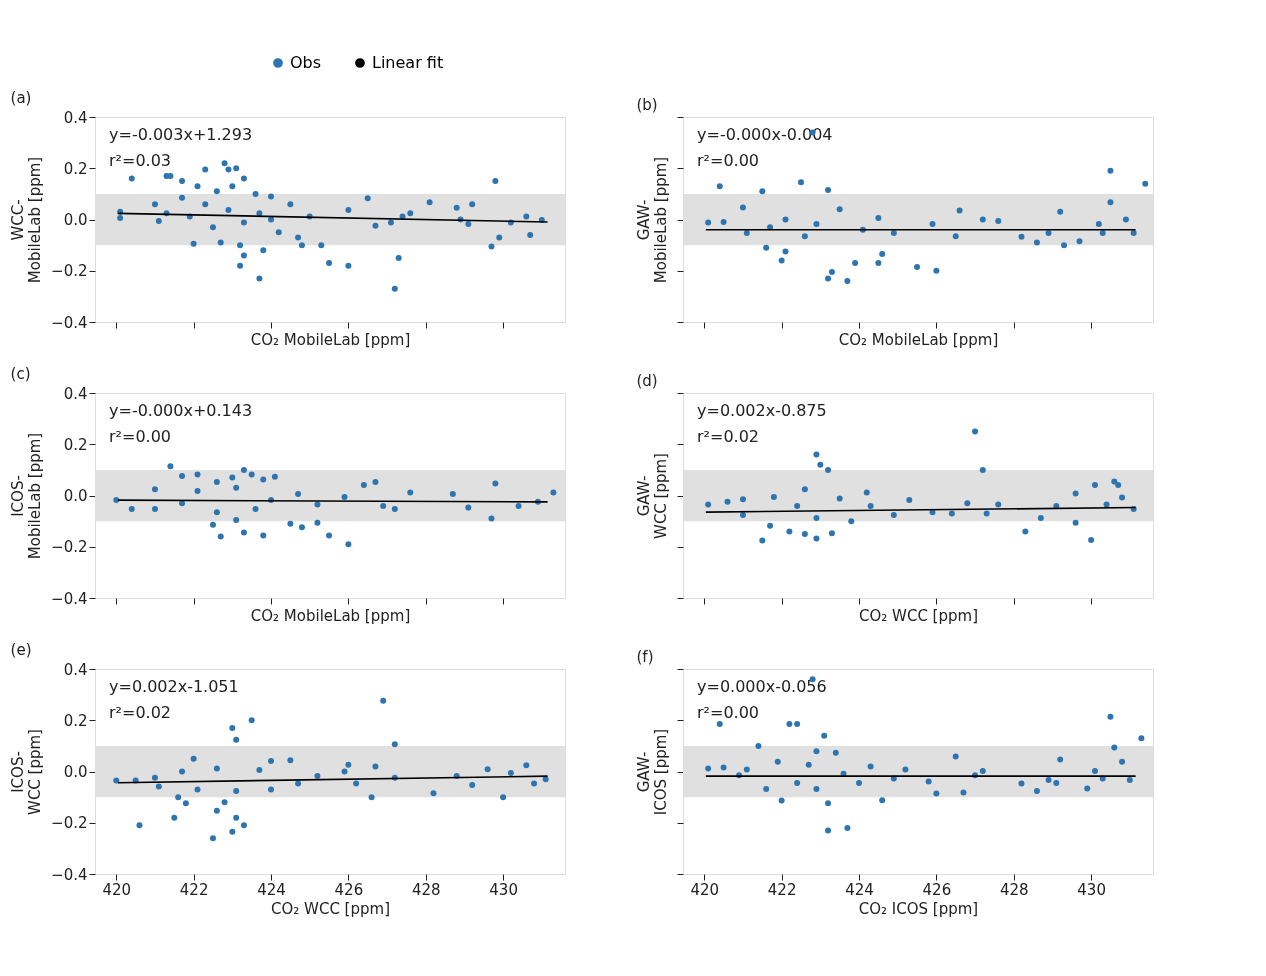 The height and width of the screenshot is (976, 1266). Describe the element at coordinates (181, 134) in the screenshot. I see `annotation: y=-0.003x+1.293` at that location.